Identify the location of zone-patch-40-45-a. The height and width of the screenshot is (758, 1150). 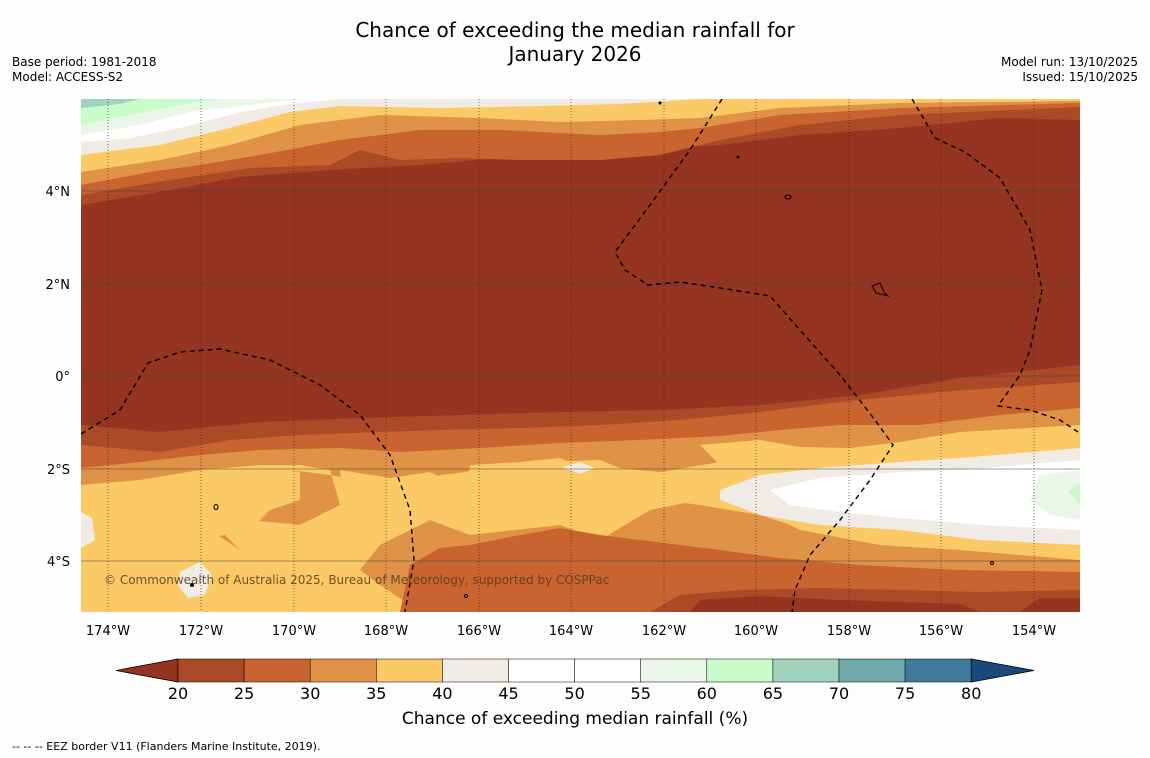
(578, 468).